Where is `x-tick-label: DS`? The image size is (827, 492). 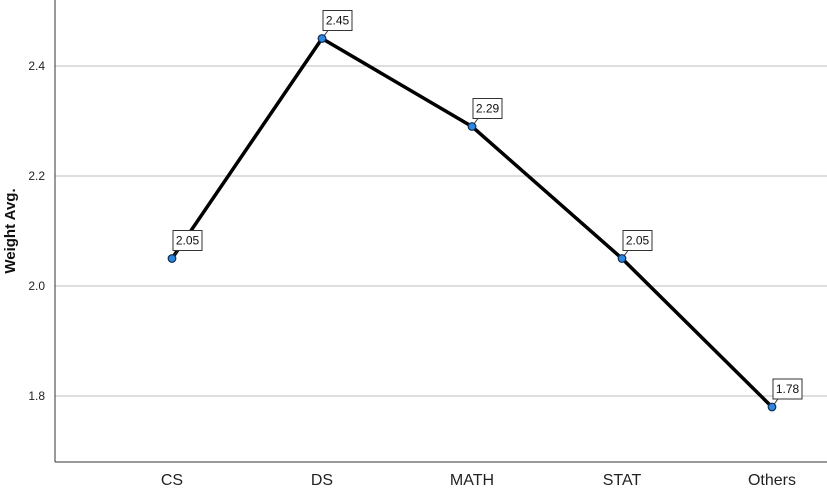
x-tick-label: DS is located at coordinates (322, 479).